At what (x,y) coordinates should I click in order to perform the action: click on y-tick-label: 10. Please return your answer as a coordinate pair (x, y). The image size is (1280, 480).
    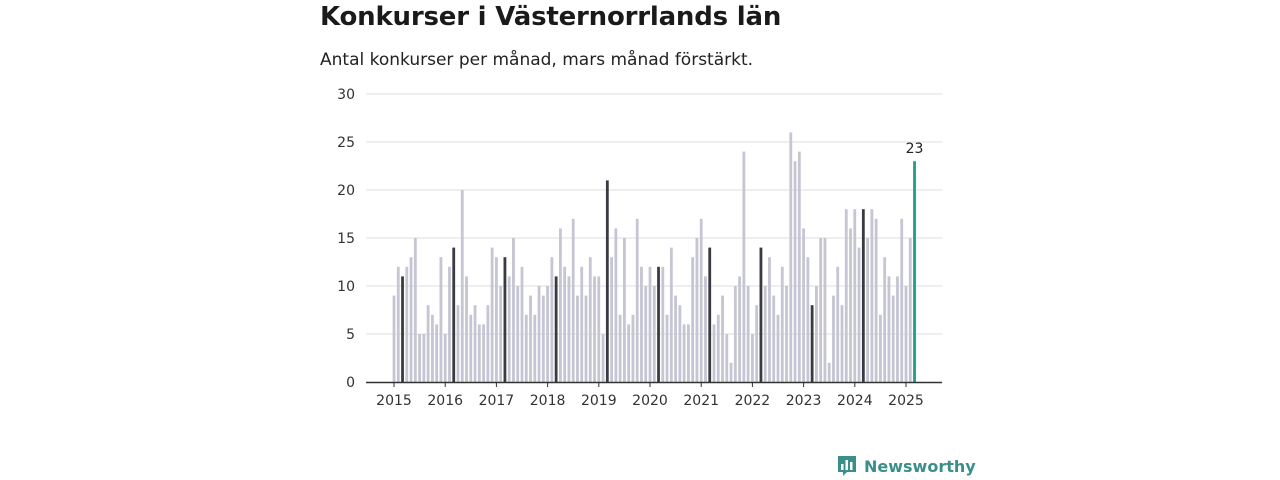
    Looking at the image, I should click on (346, 287).